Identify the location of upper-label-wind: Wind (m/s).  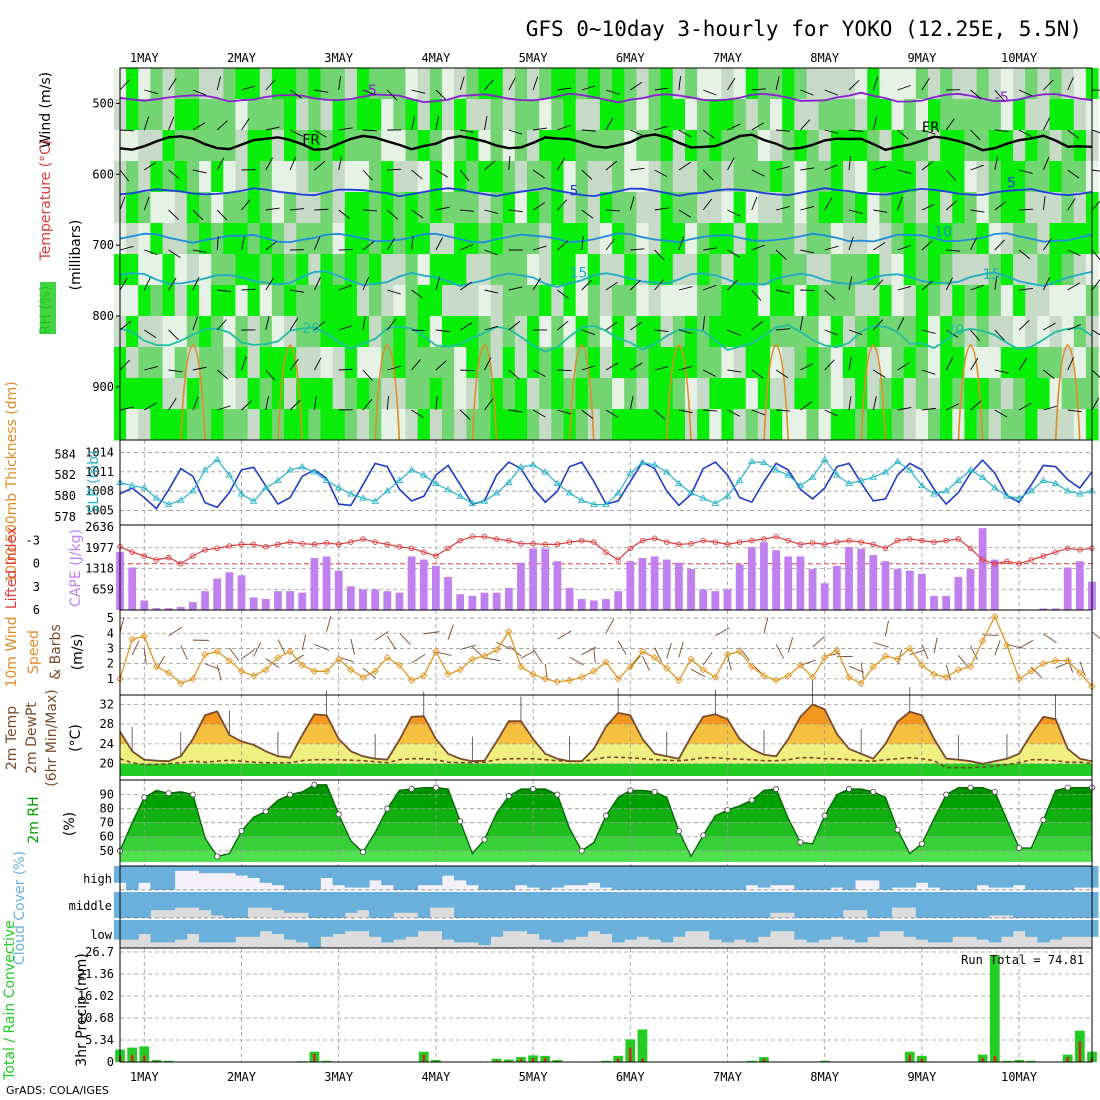
(46, 110).